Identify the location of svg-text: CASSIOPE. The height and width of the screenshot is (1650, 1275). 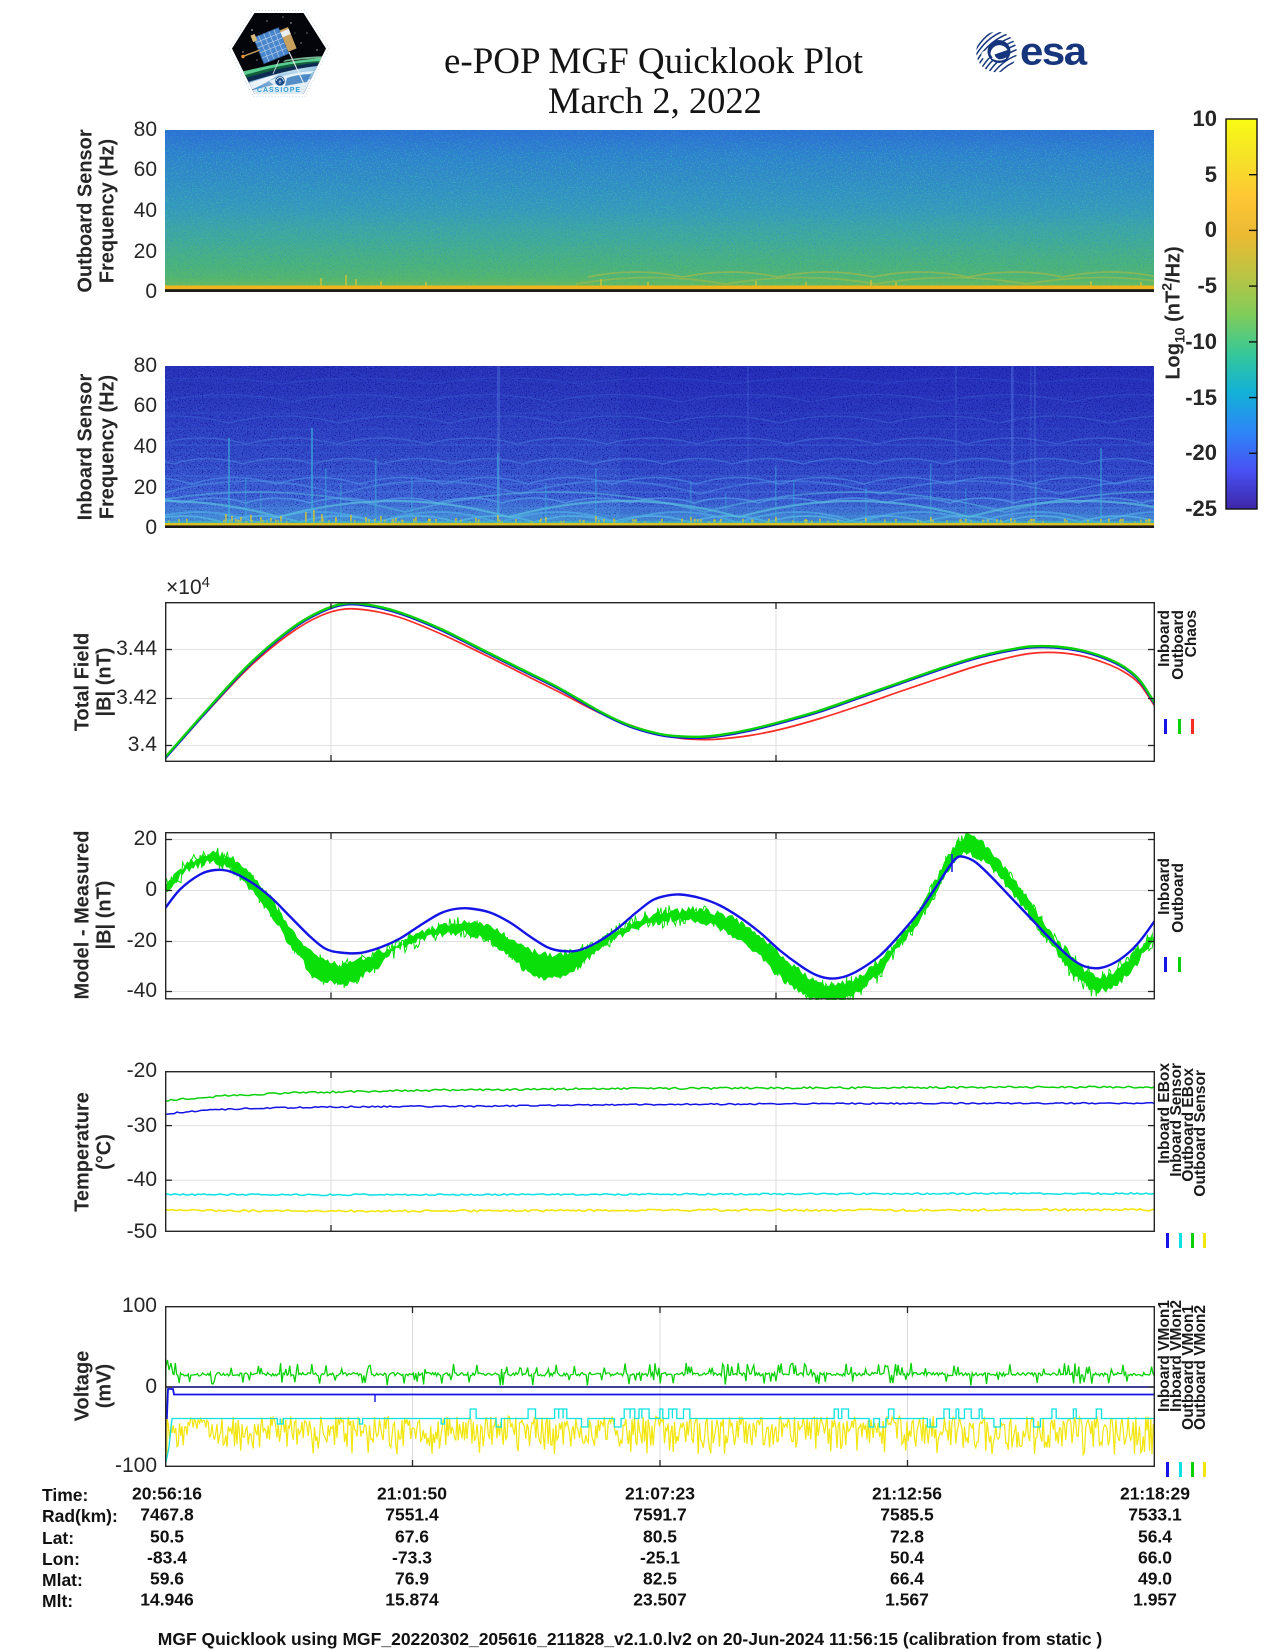
(279, 90).